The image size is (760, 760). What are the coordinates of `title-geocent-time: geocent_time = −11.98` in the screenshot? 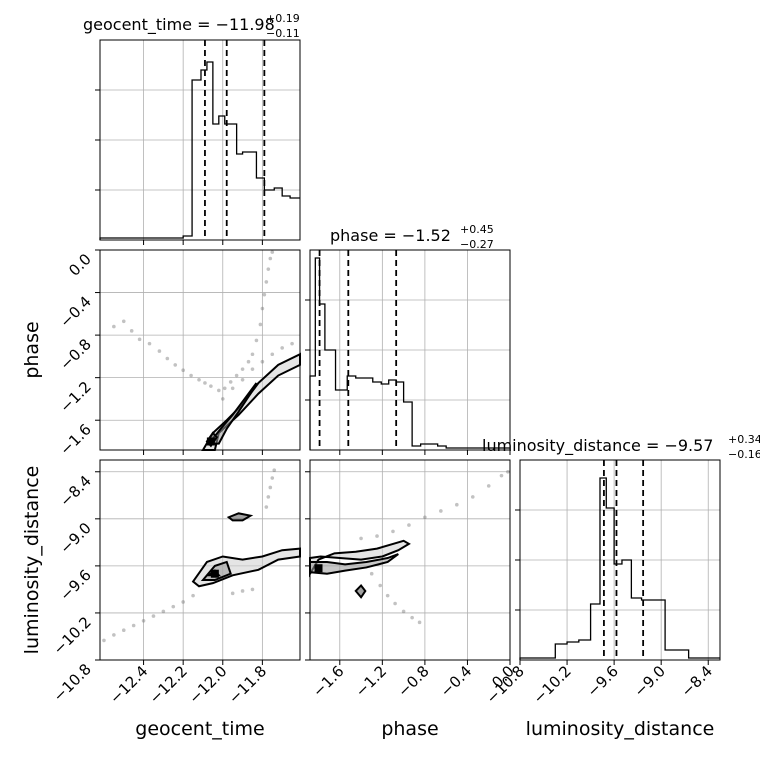 It's located at (179, 25).